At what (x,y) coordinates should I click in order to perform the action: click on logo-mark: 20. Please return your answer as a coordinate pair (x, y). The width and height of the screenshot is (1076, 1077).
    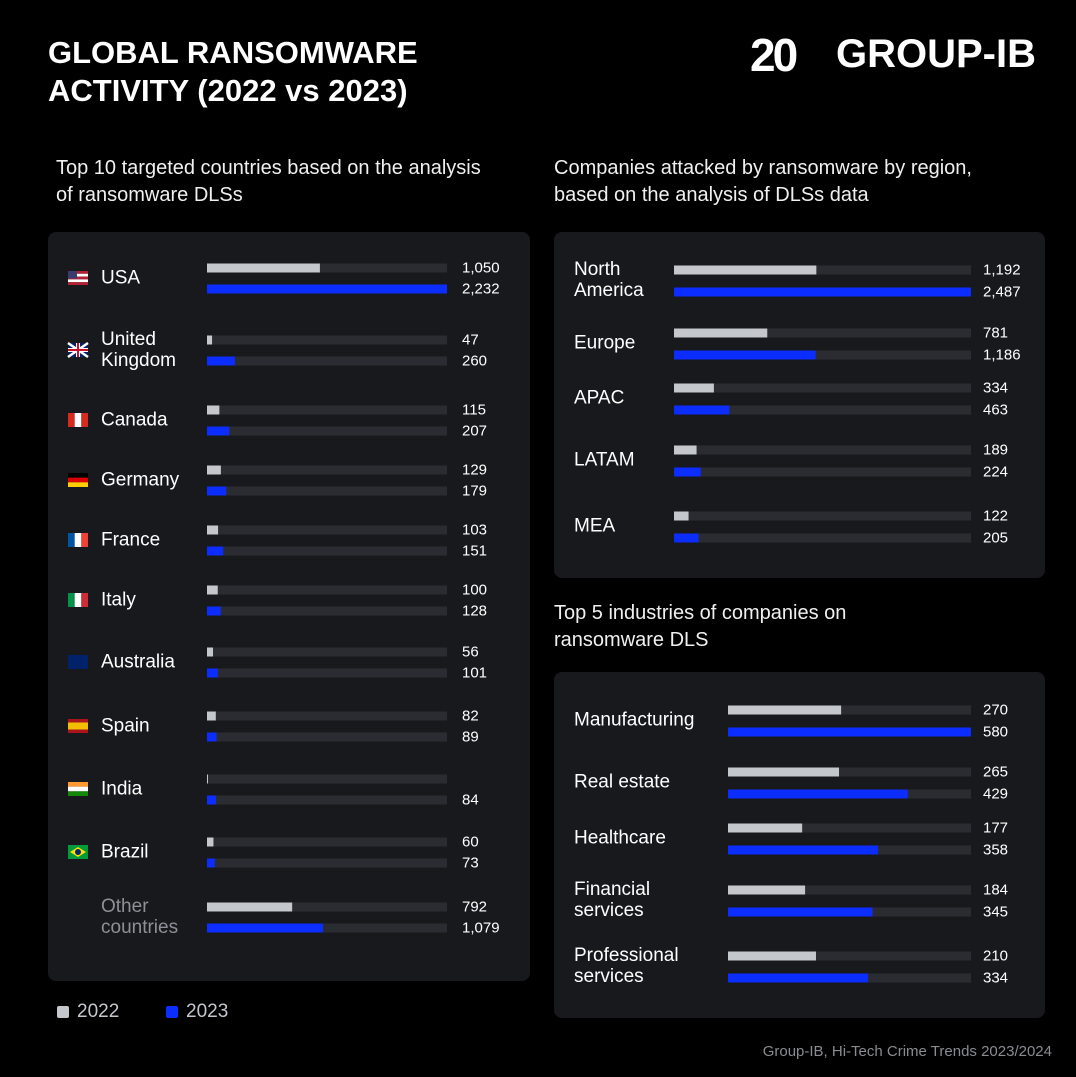
    Looking at the image, I should click on (774, 55).